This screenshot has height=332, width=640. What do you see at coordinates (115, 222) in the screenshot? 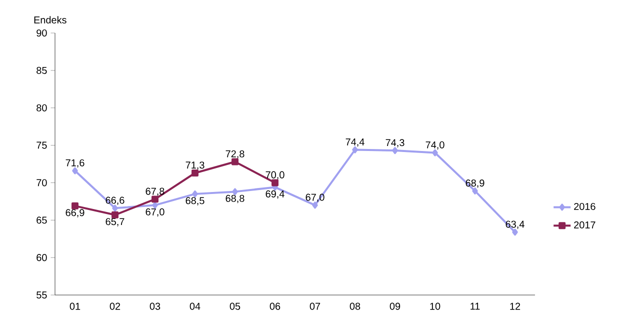
I see `data-label: 65,7` at bounding box center [115, 222].